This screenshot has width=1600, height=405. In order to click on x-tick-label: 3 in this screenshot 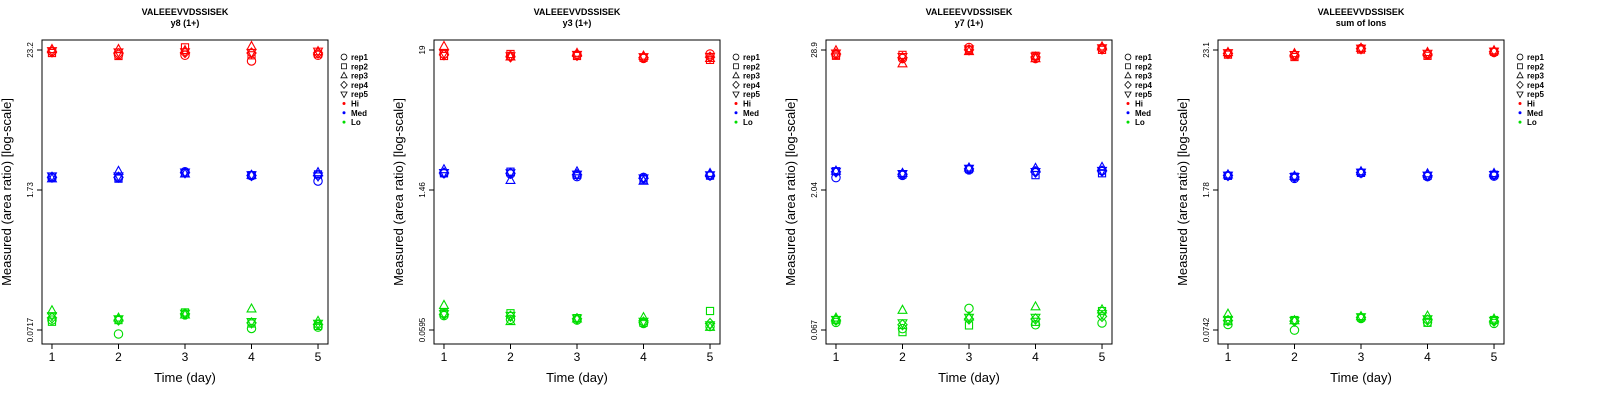, I will do `click(1361, 357)`.